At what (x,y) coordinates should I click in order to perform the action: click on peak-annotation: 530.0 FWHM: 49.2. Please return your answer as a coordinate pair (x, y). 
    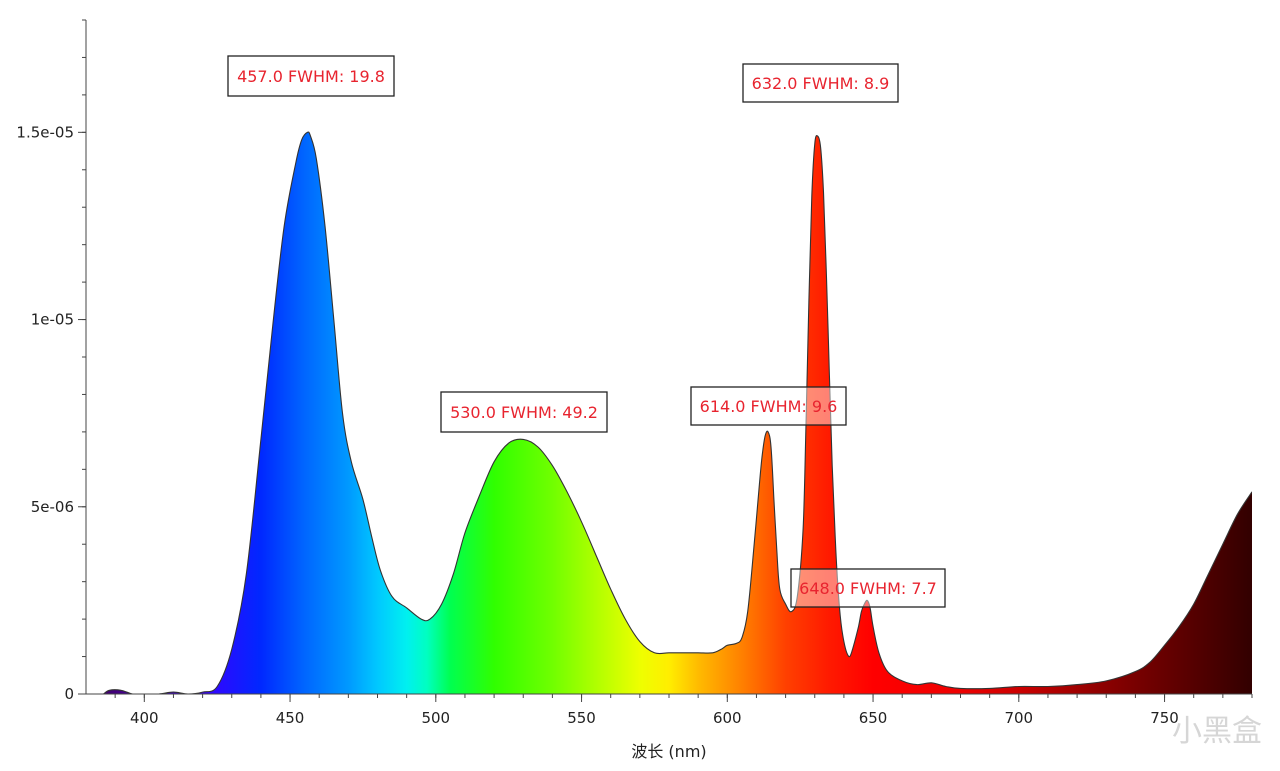
    Looking at the image, I should click on (524, 412).